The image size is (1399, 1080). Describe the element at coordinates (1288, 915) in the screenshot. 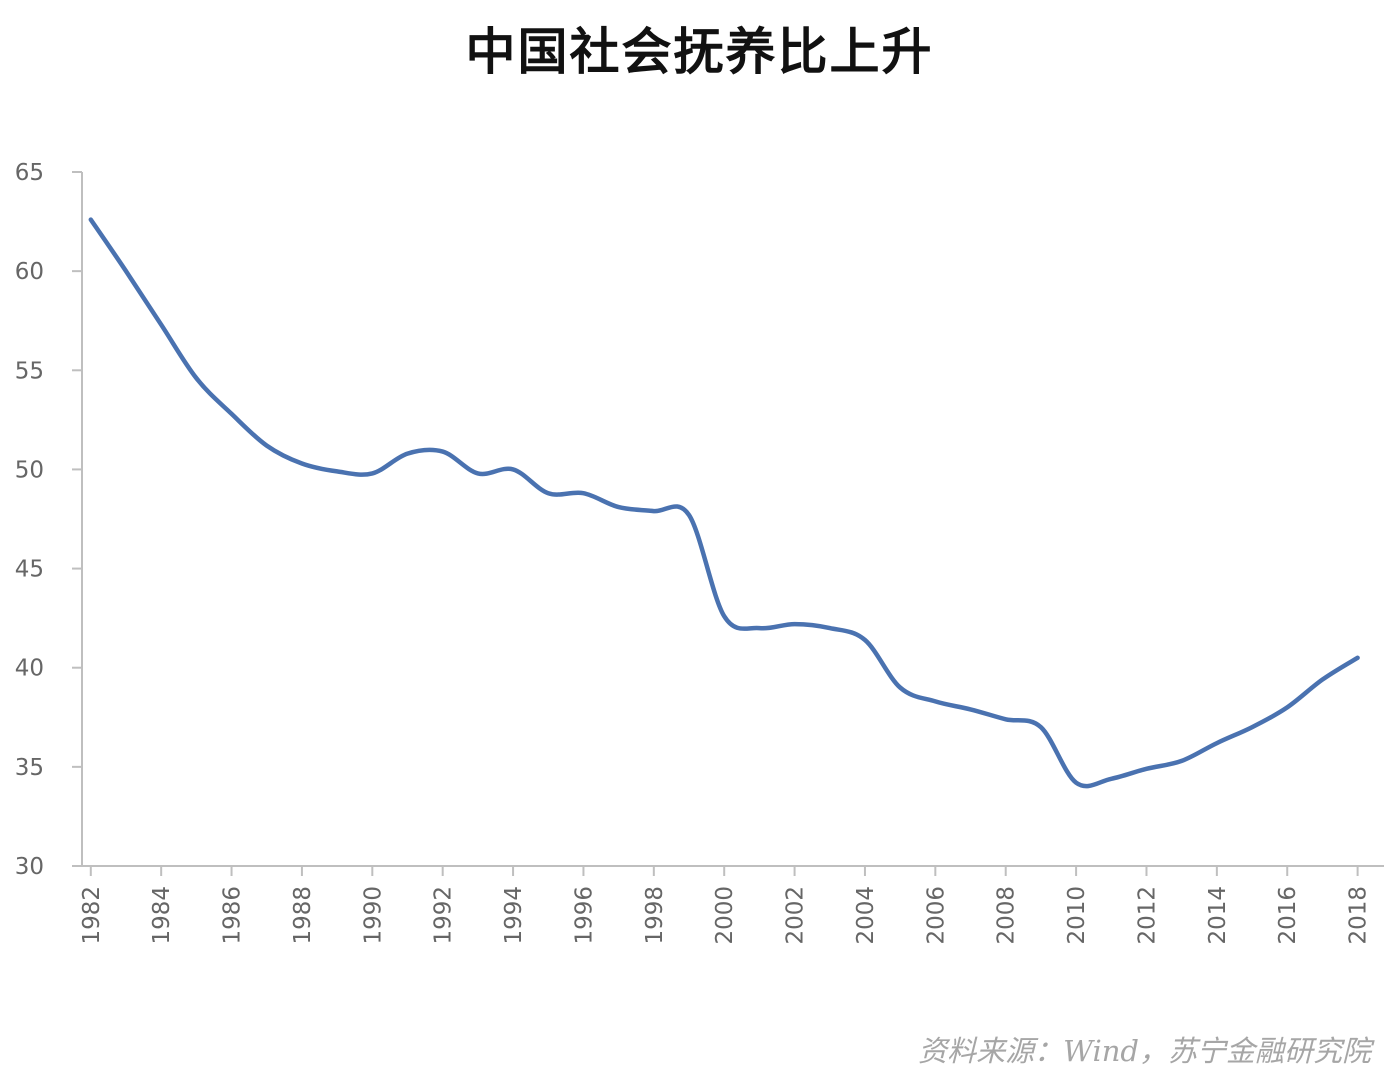

I see `x-tick-label: 2016` at that location.